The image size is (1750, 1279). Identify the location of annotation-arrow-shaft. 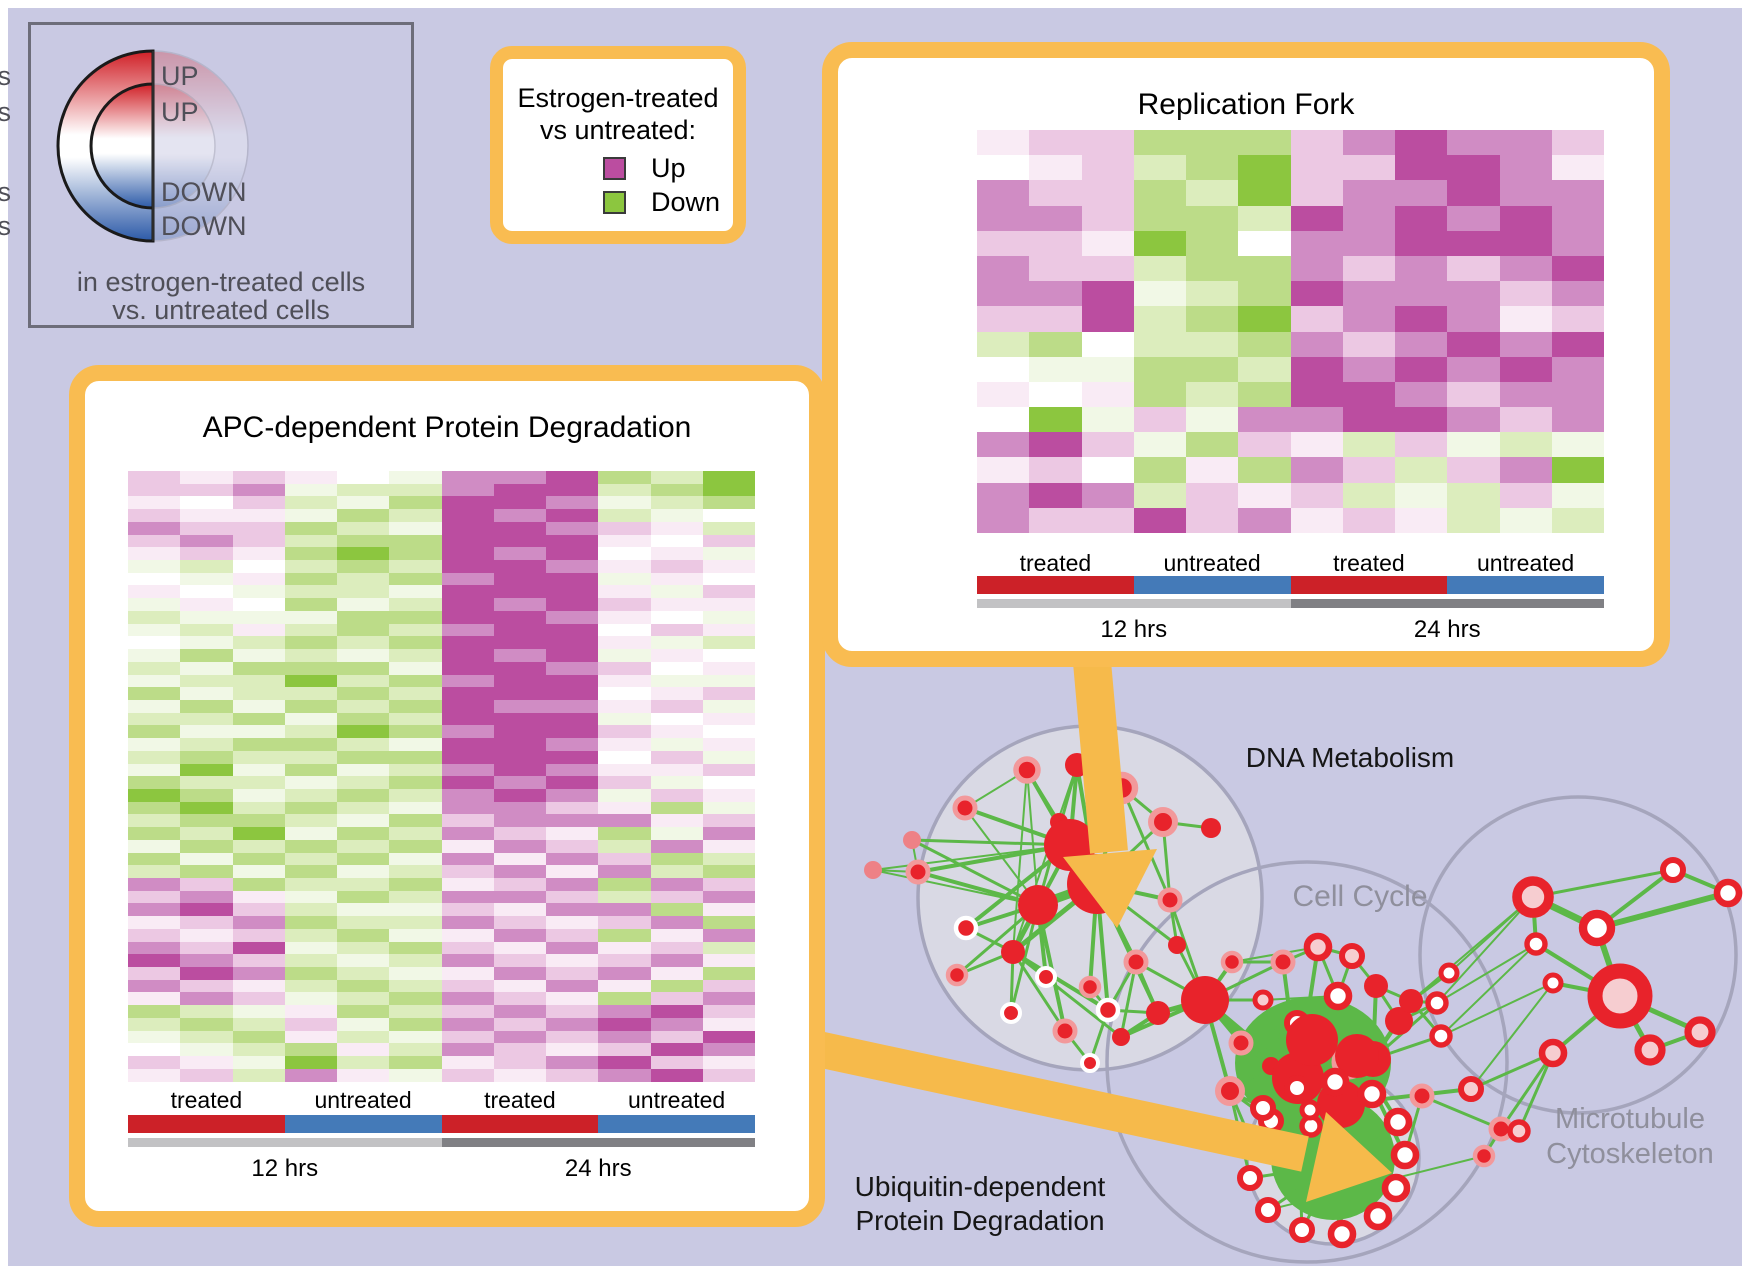
(1100, 757).